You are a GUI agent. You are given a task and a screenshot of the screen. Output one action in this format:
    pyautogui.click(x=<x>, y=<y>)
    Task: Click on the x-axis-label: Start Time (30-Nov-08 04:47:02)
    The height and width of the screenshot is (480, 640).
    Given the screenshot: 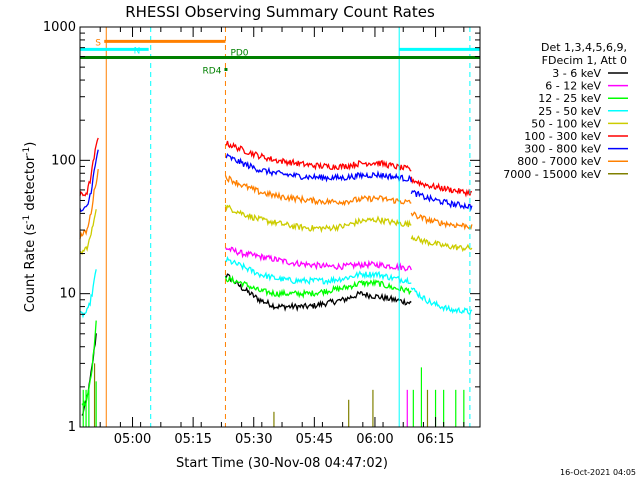 What is the action you would take?
    pyautogui.click(x=282, y=463)
    